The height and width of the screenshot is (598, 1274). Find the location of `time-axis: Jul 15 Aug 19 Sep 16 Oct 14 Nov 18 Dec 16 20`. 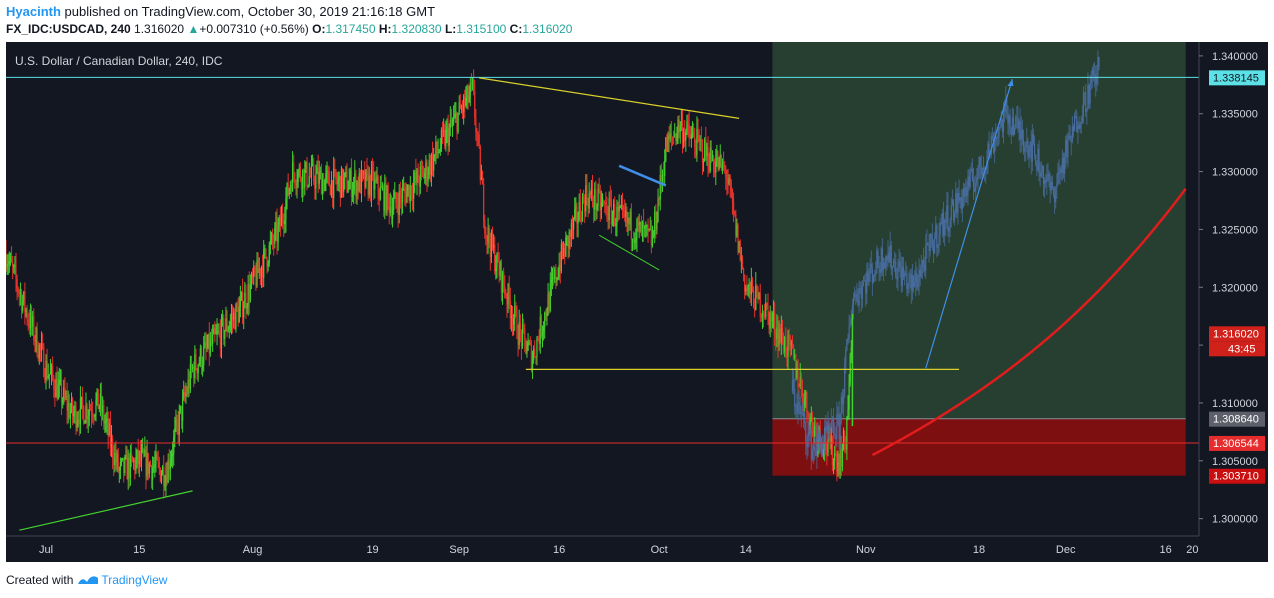

time-axis: Jul 15 Aug 19 Sep 16 Oct 14 Nov 18 Dec 16 20 is located at coordinates (619, 550).